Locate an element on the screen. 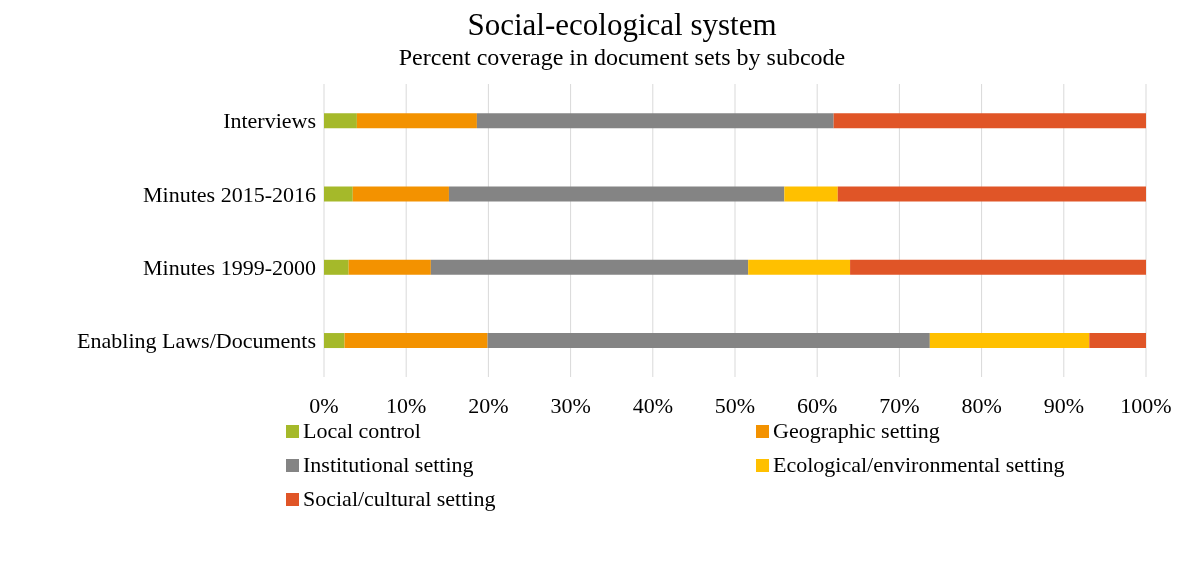  y-tick-label: Interviews is located at coordinates (269, 121).